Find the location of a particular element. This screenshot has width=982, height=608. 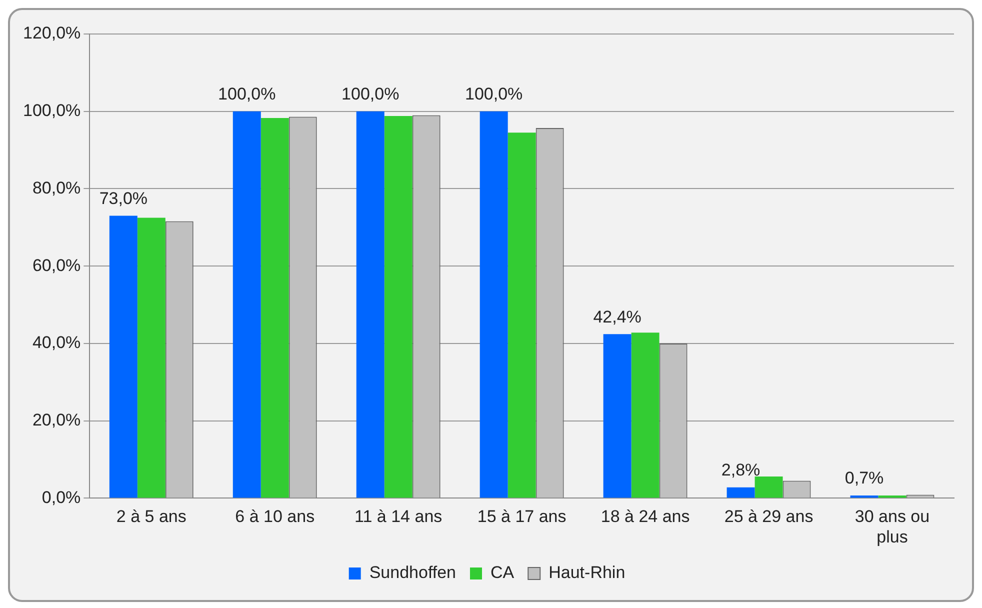

y-tick-label: 60,0% is located at coordinates (56, 265).